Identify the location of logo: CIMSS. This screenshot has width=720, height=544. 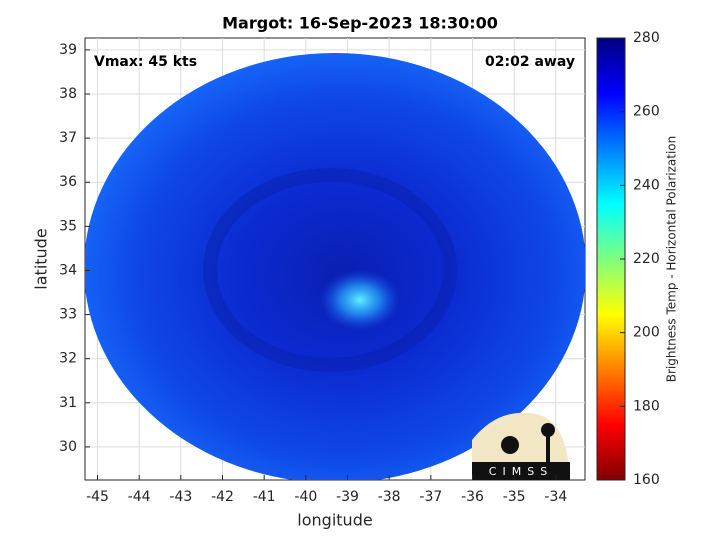
(521, 446).